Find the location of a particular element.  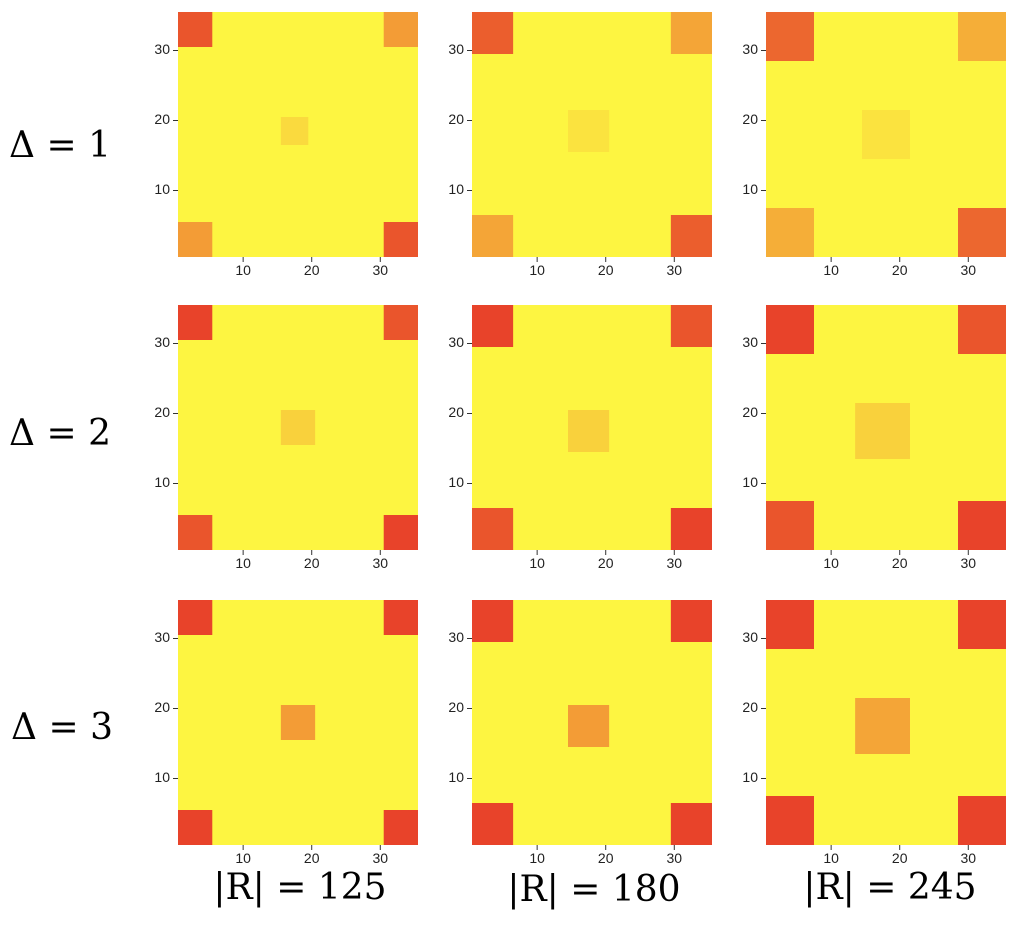

heatmap-panel-r0-c0: 10 20 30 10 20 30 is located at coordinates (286, 145).